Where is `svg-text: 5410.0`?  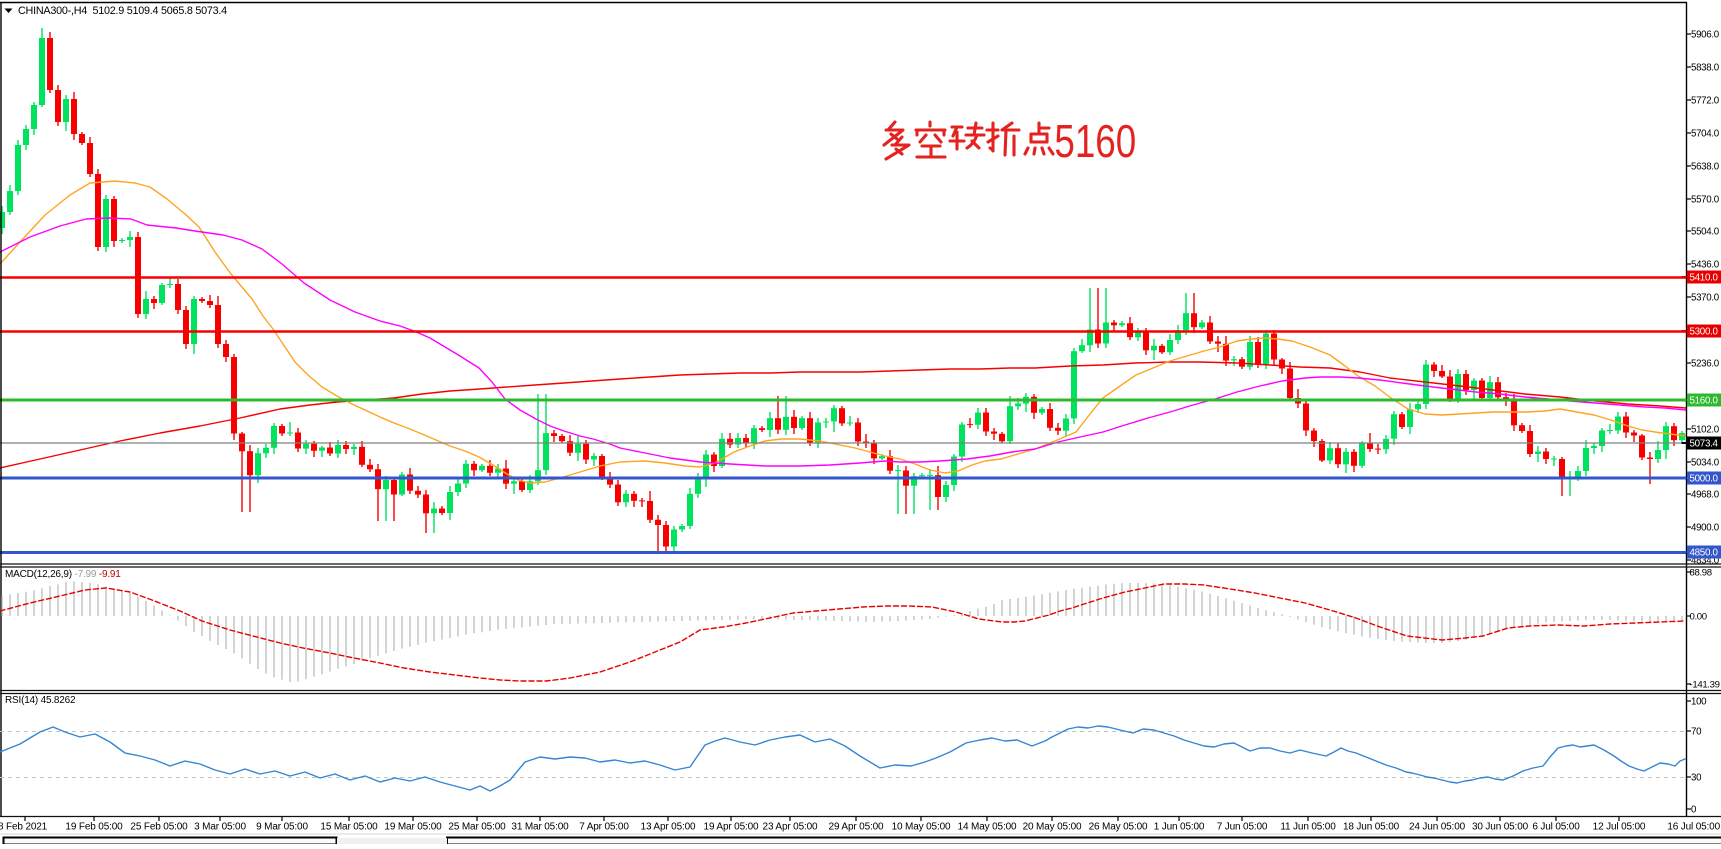 svg-text: 5410.0 is located at coordinates (1704, 278).